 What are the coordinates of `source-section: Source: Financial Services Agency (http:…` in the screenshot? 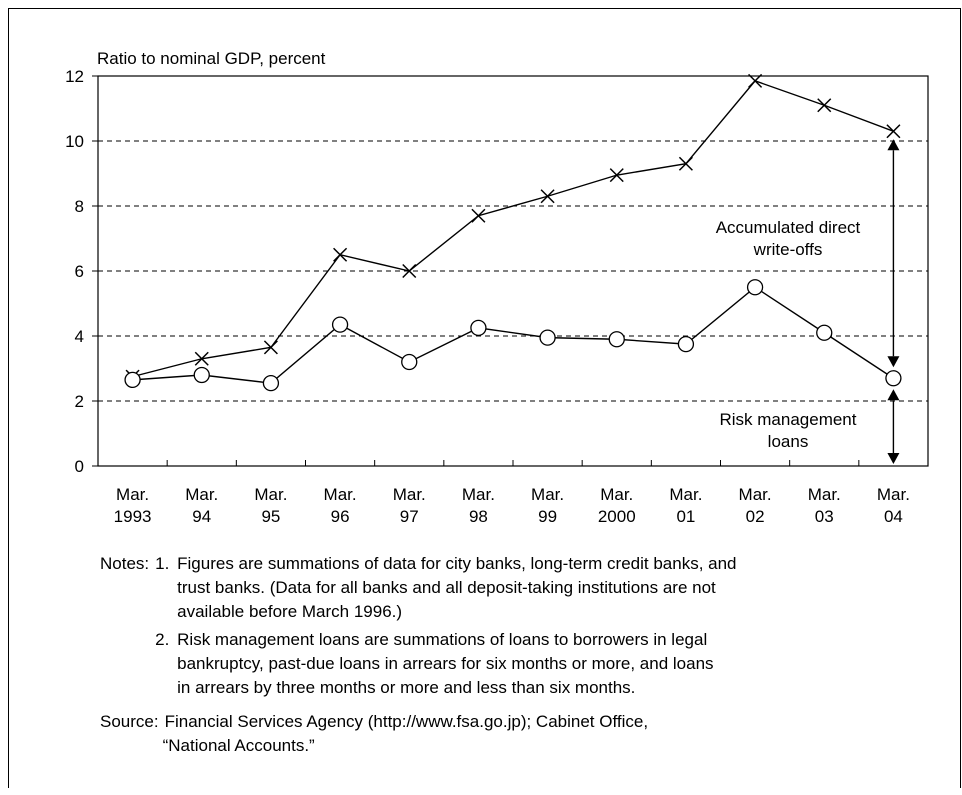 It's located at (520, 734).